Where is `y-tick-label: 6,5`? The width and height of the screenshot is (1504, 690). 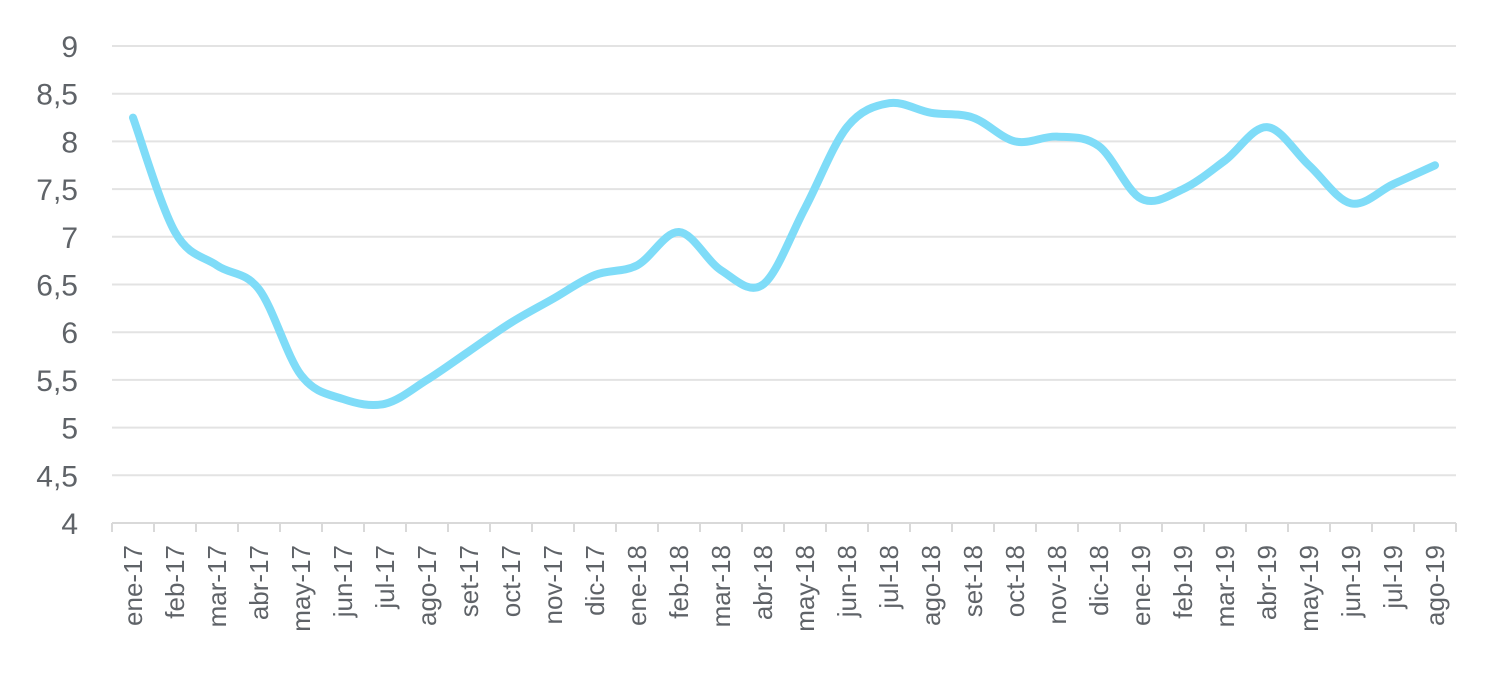 y-tick-label: 6,5 is located at coordinates (57, 286).